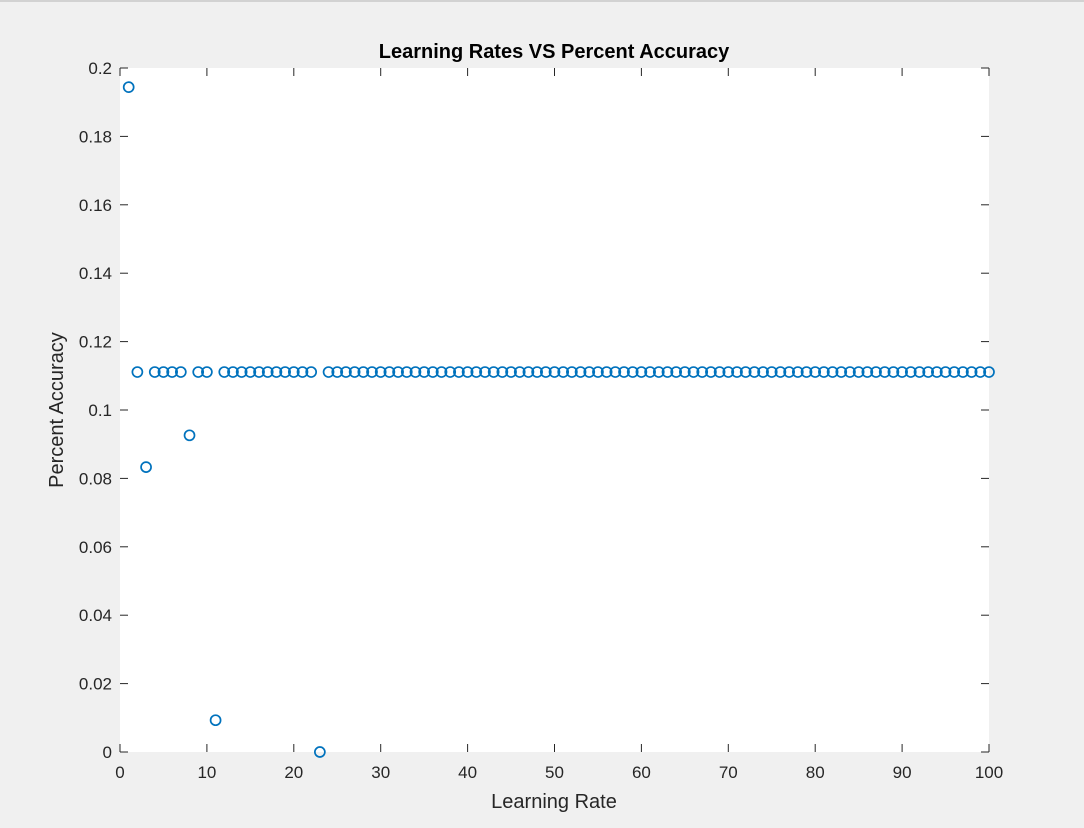 The image size is (1084, 828). Describe the element at coordinates (554, 802) in the screenshot. I see `x-axis-label: Learning Rate` at that location.